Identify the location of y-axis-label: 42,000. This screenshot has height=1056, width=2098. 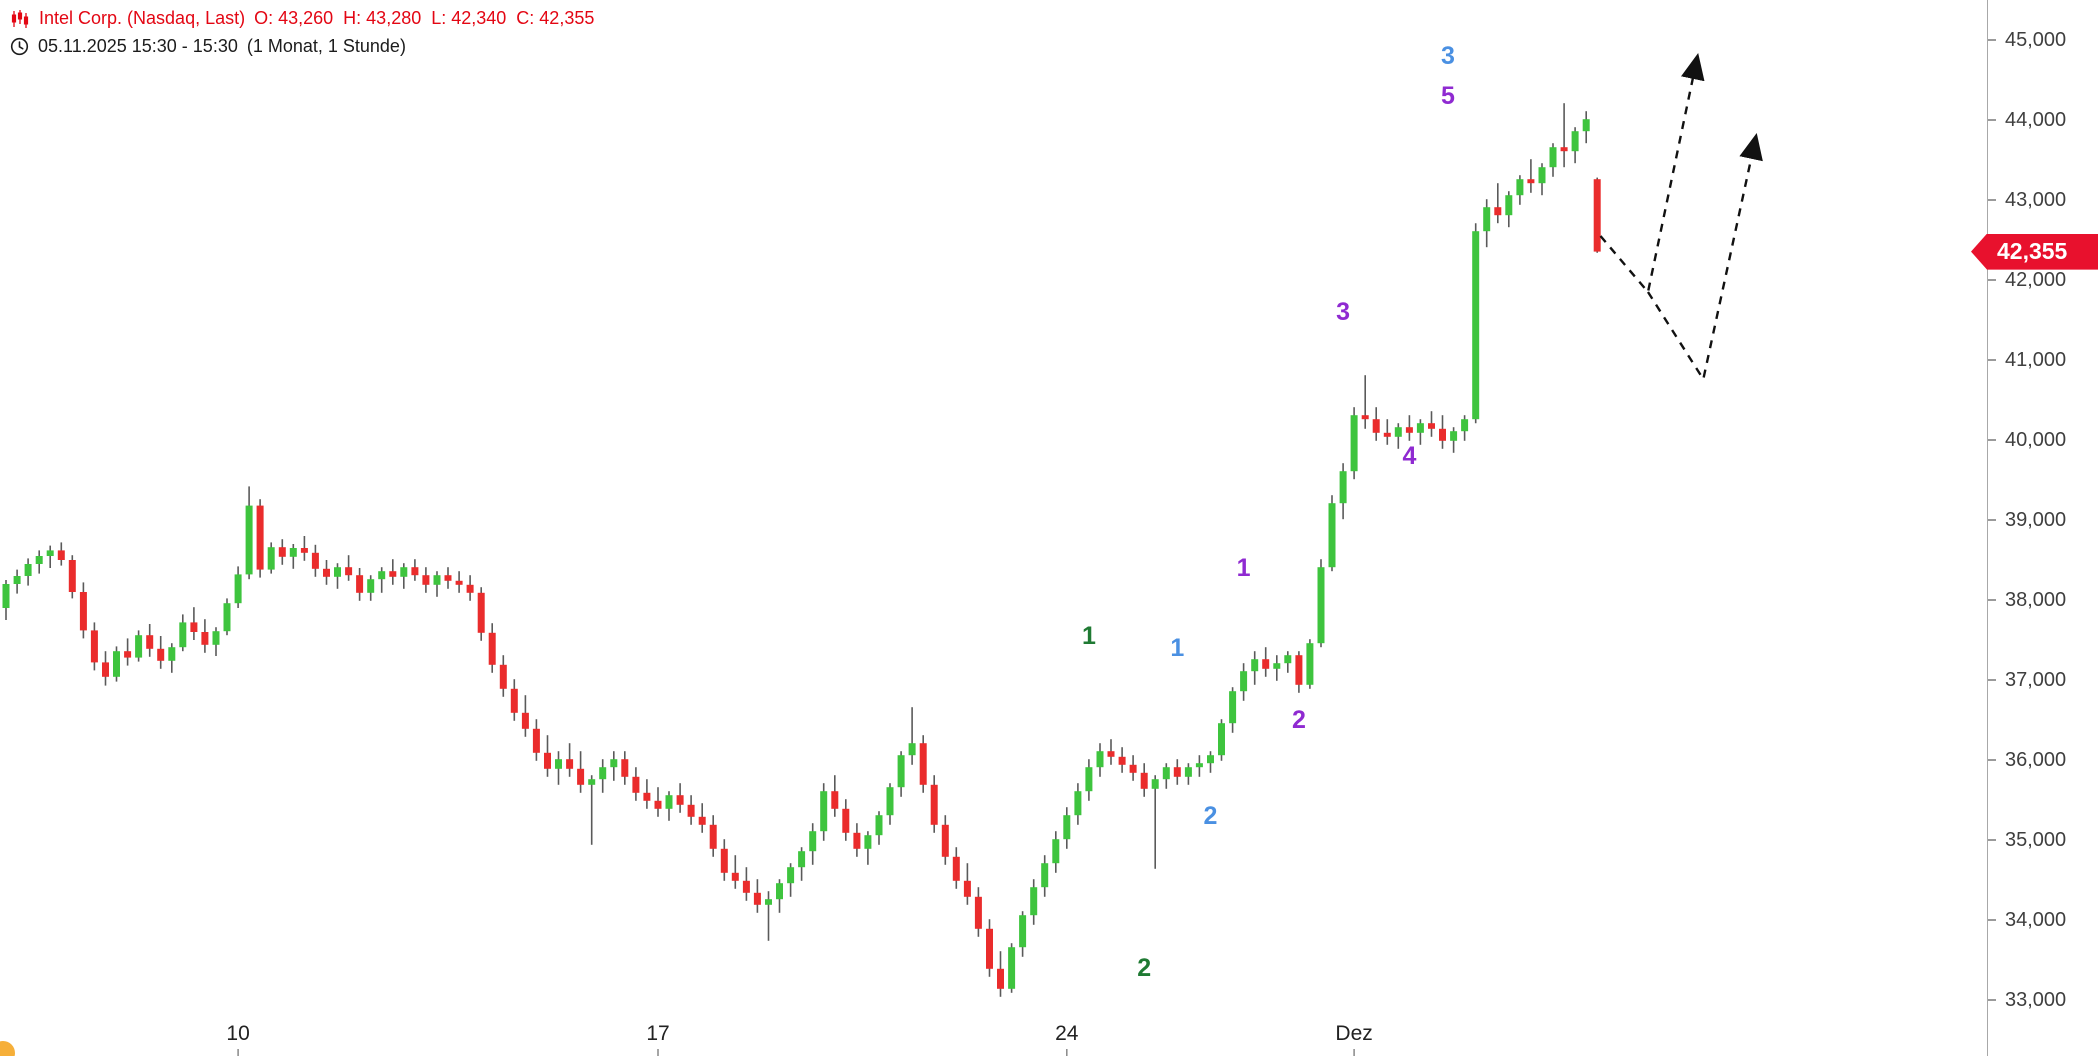
(2027, 280).